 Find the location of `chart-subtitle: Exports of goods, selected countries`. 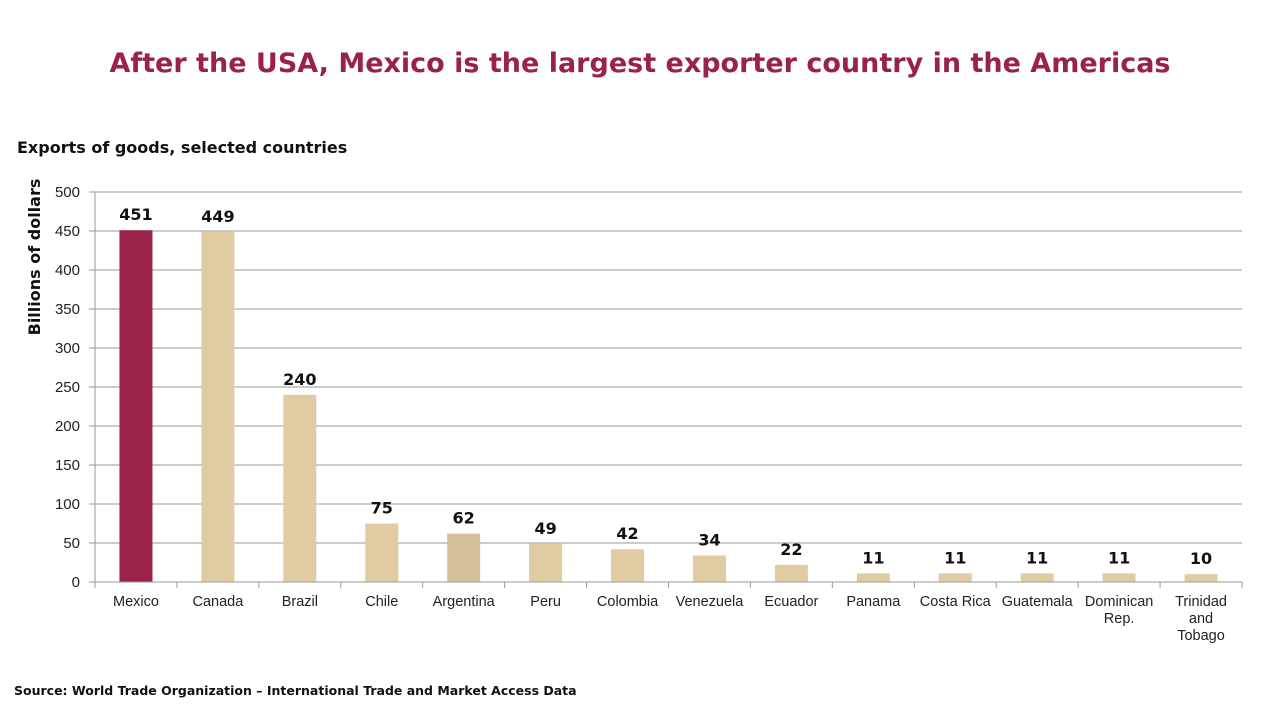

chart-subtitle: Exports of goods, selected countries is located at coordinates (182, 147).